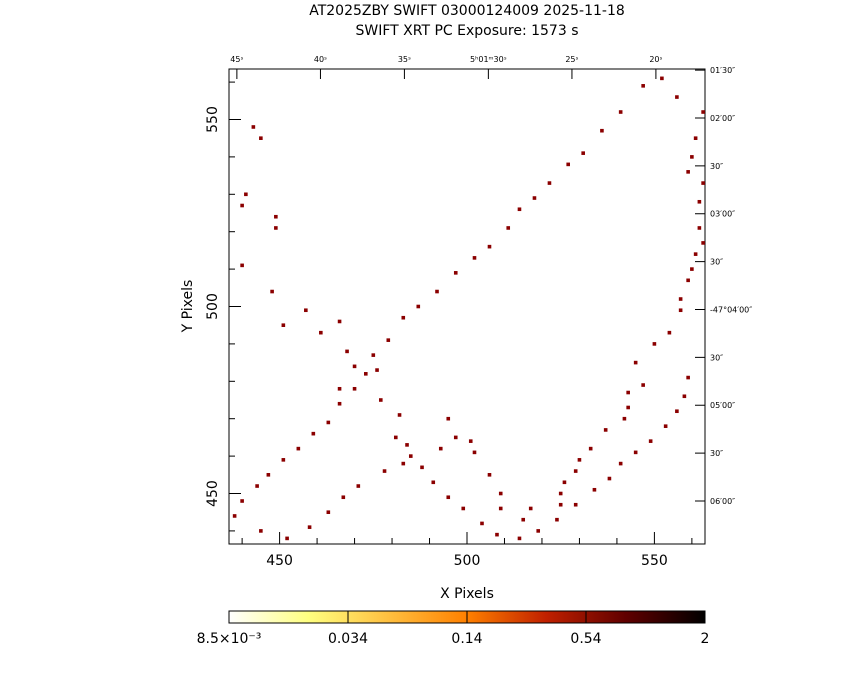 This screenshot has height=680, width=850. What do you see at coordinates (585, 639) in the screenshot?
I see `colorbar-tick-label: 0.54` at bounding box center [585, 639].